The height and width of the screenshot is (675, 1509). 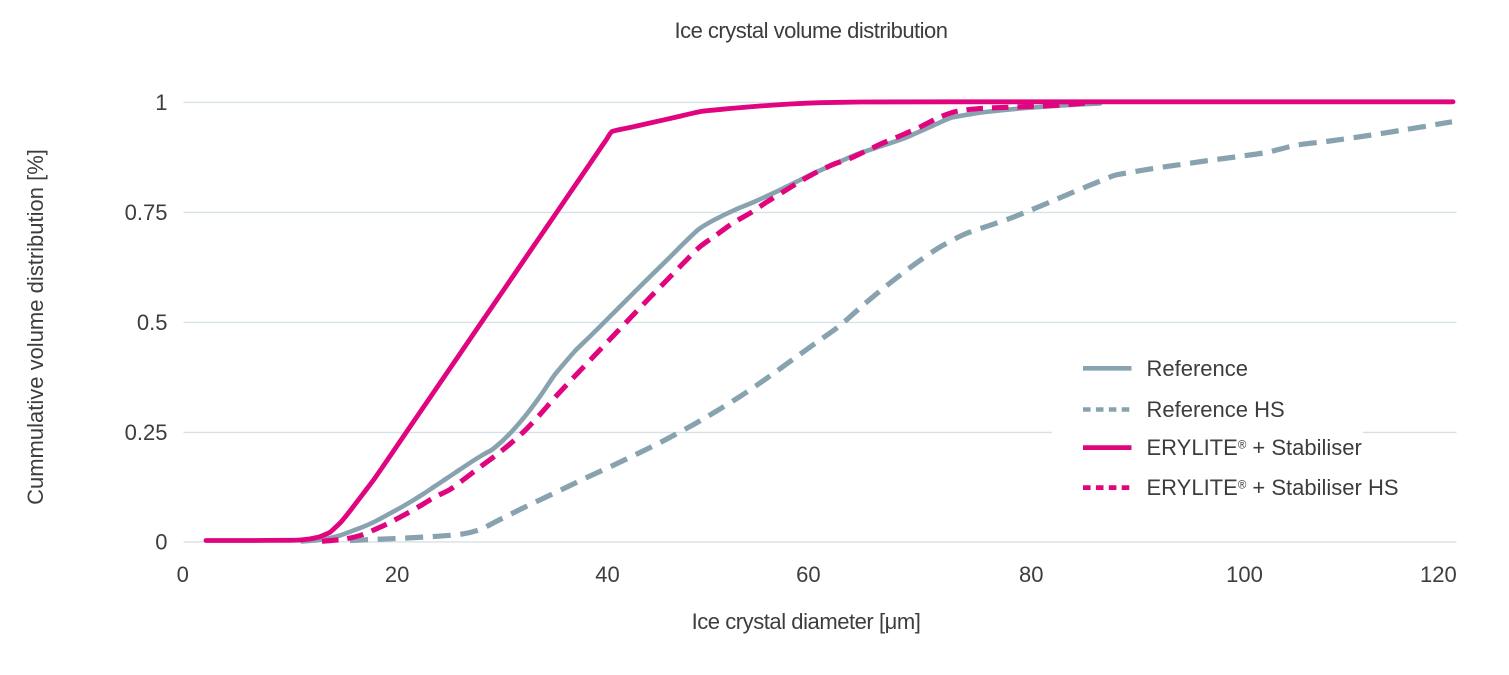 What do you see at coordinates (607, 574) in the screenshot?
I see `svg-text: 40` at bounding box center [607, 574].